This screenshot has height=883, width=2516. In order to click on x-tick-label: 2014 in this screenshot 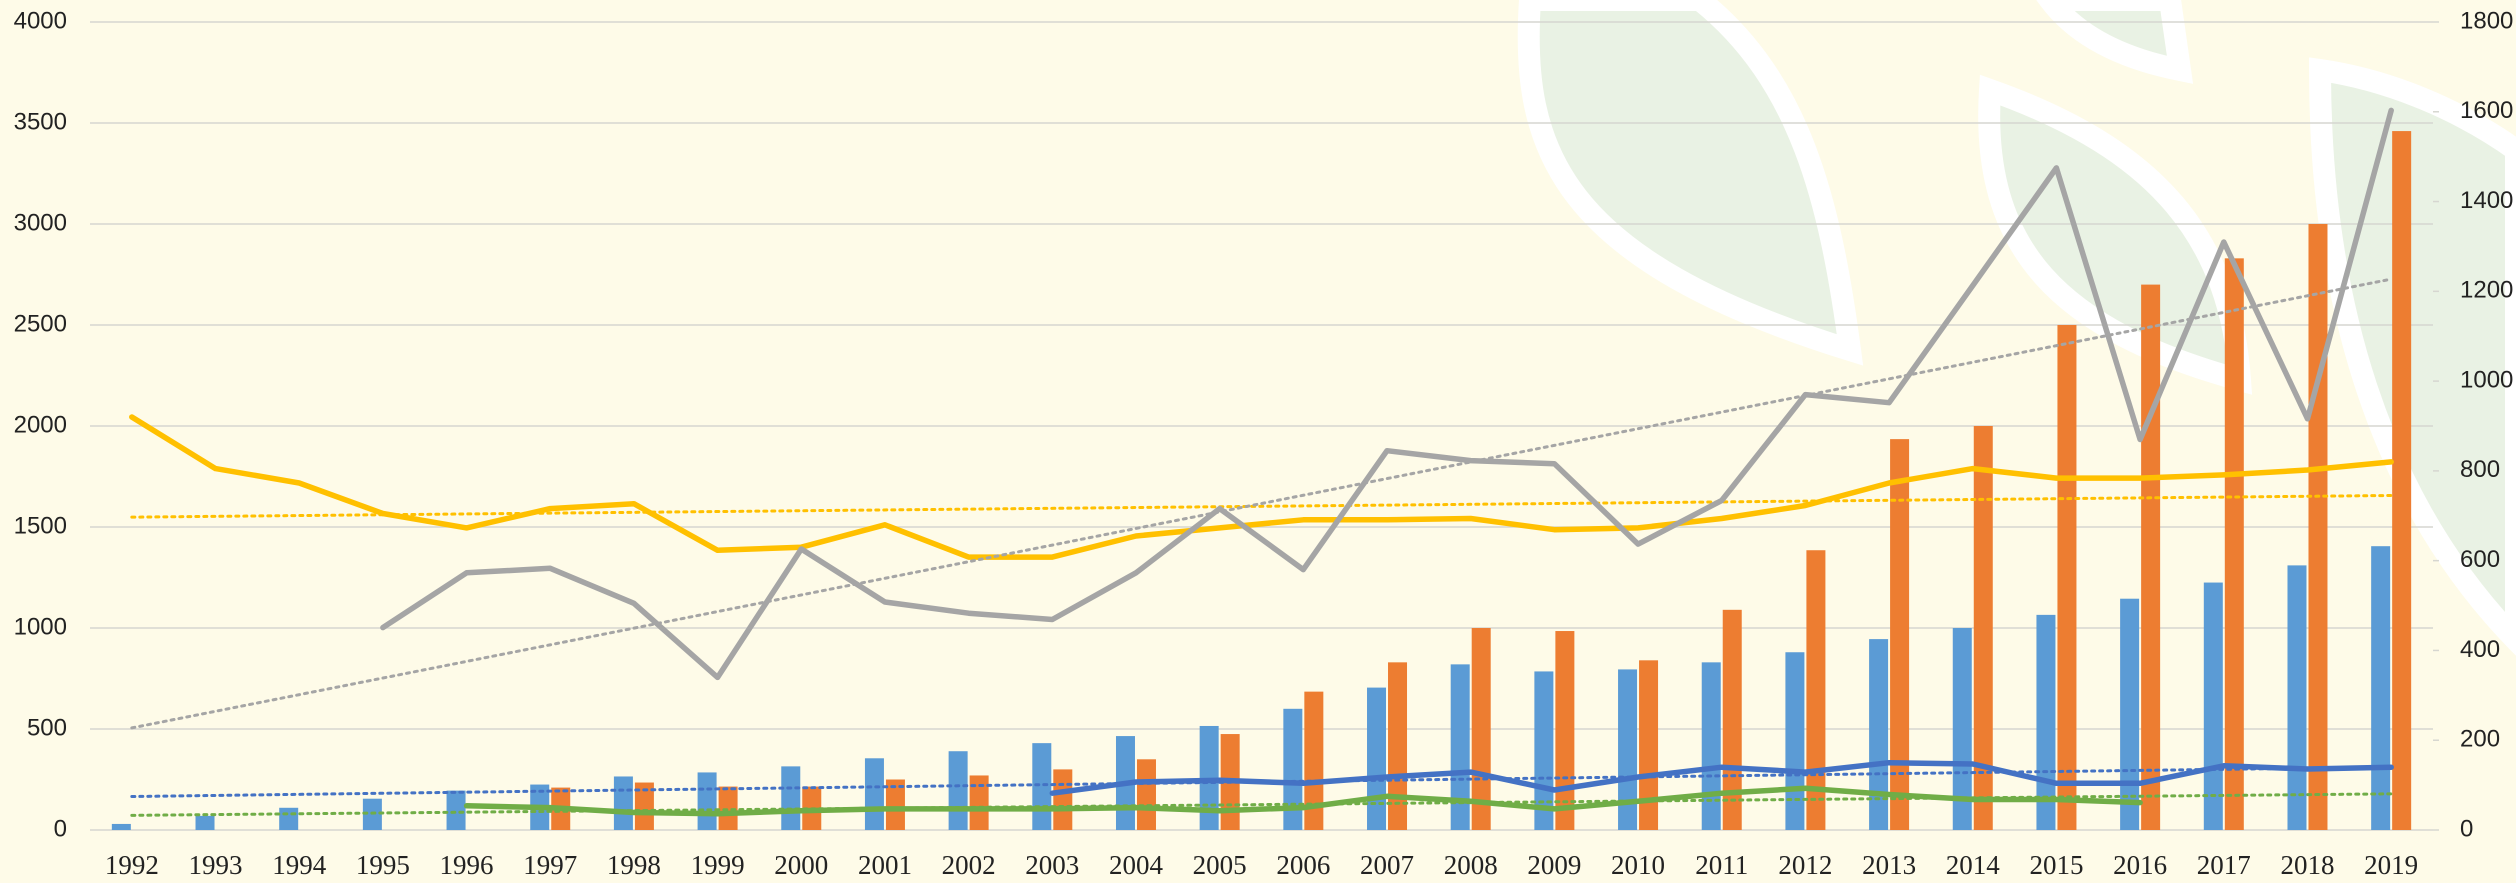, I will do `click(1973, 865)`.